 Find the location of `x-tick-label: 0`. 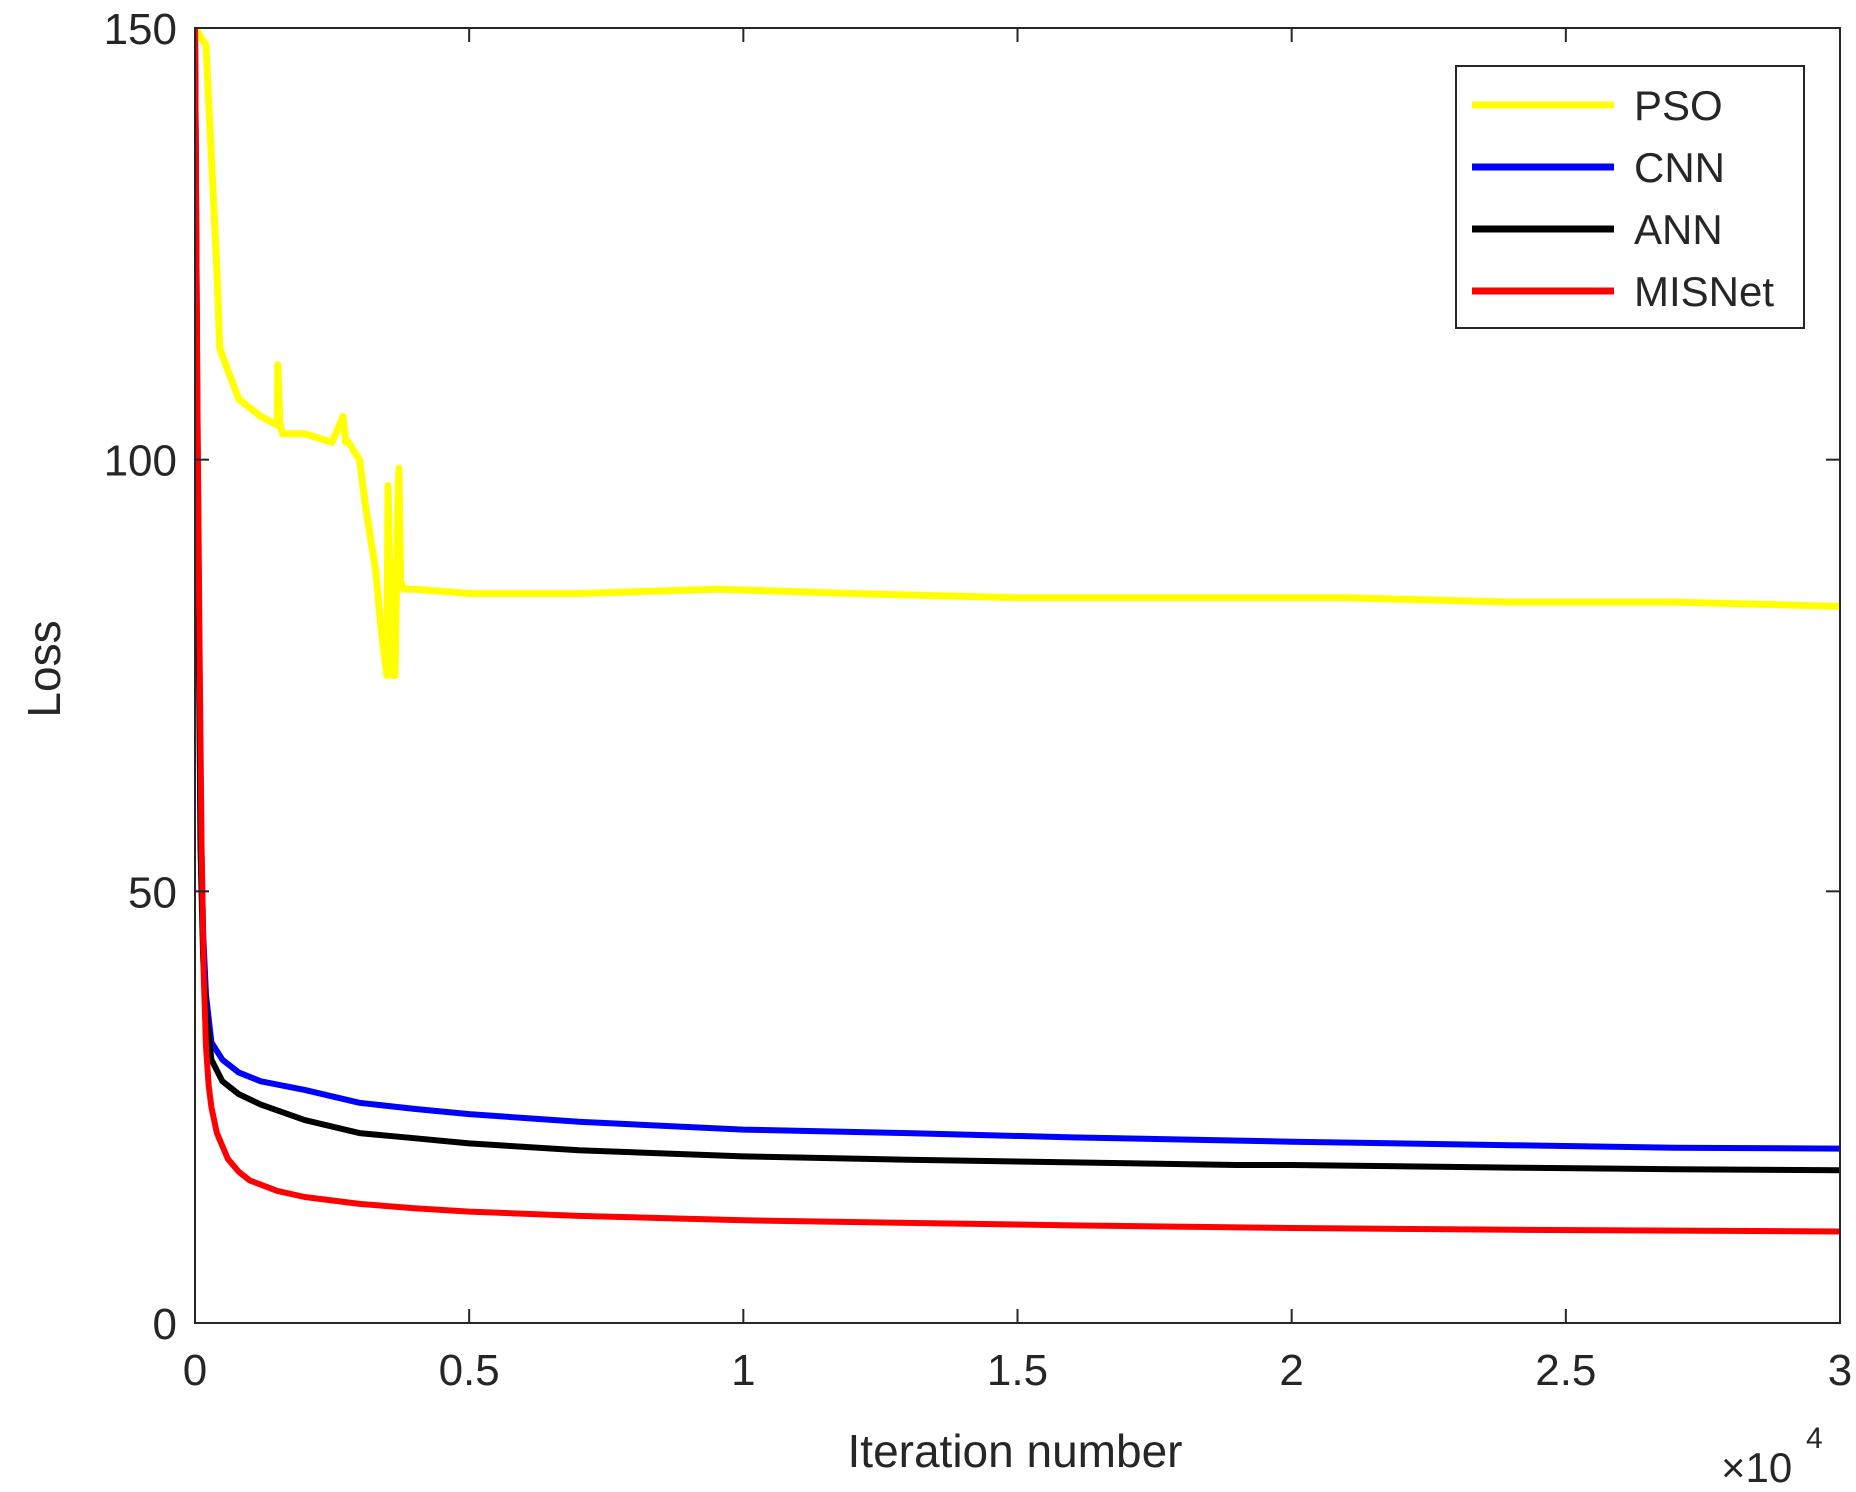

x-tick-label: 0 is located at coordinates (195, 1370).